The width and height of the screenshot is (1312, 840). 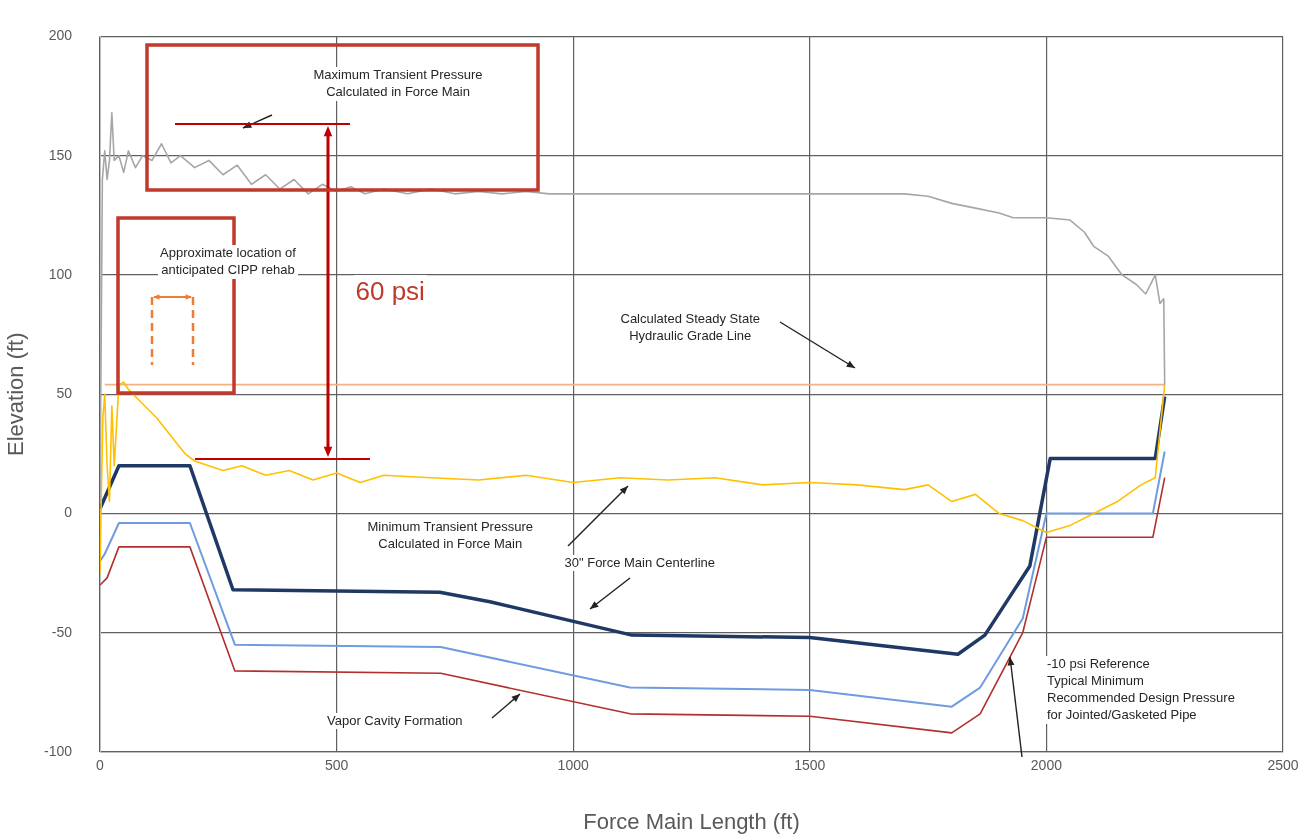 I want to click on y-tick-label: -100, so click(x=58, y=750).